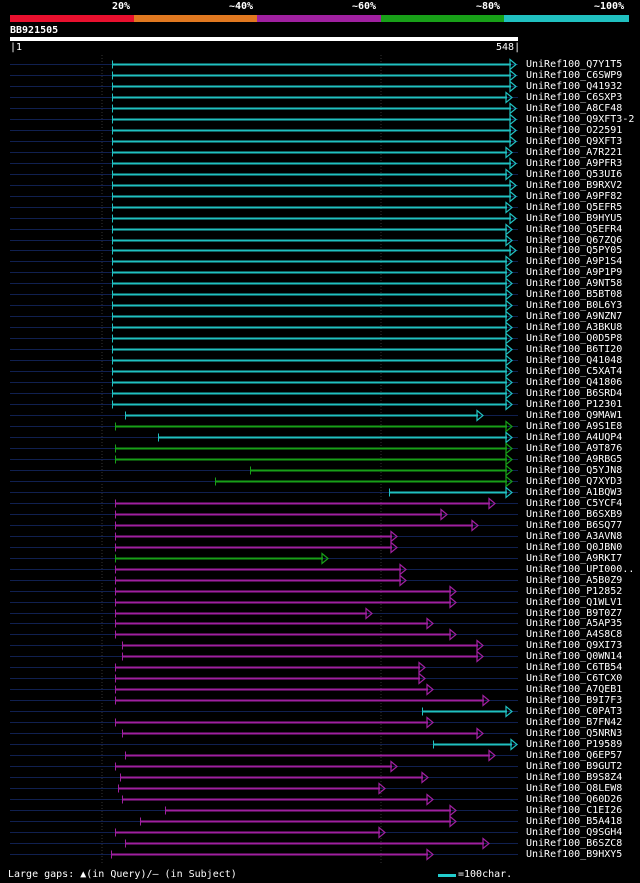 This screenshot has height=883, width=640. Describe the element at coordinates (574, 240) in the screenshot. I see `hit-label: UniRef100_Q67ZQ6` at that location.